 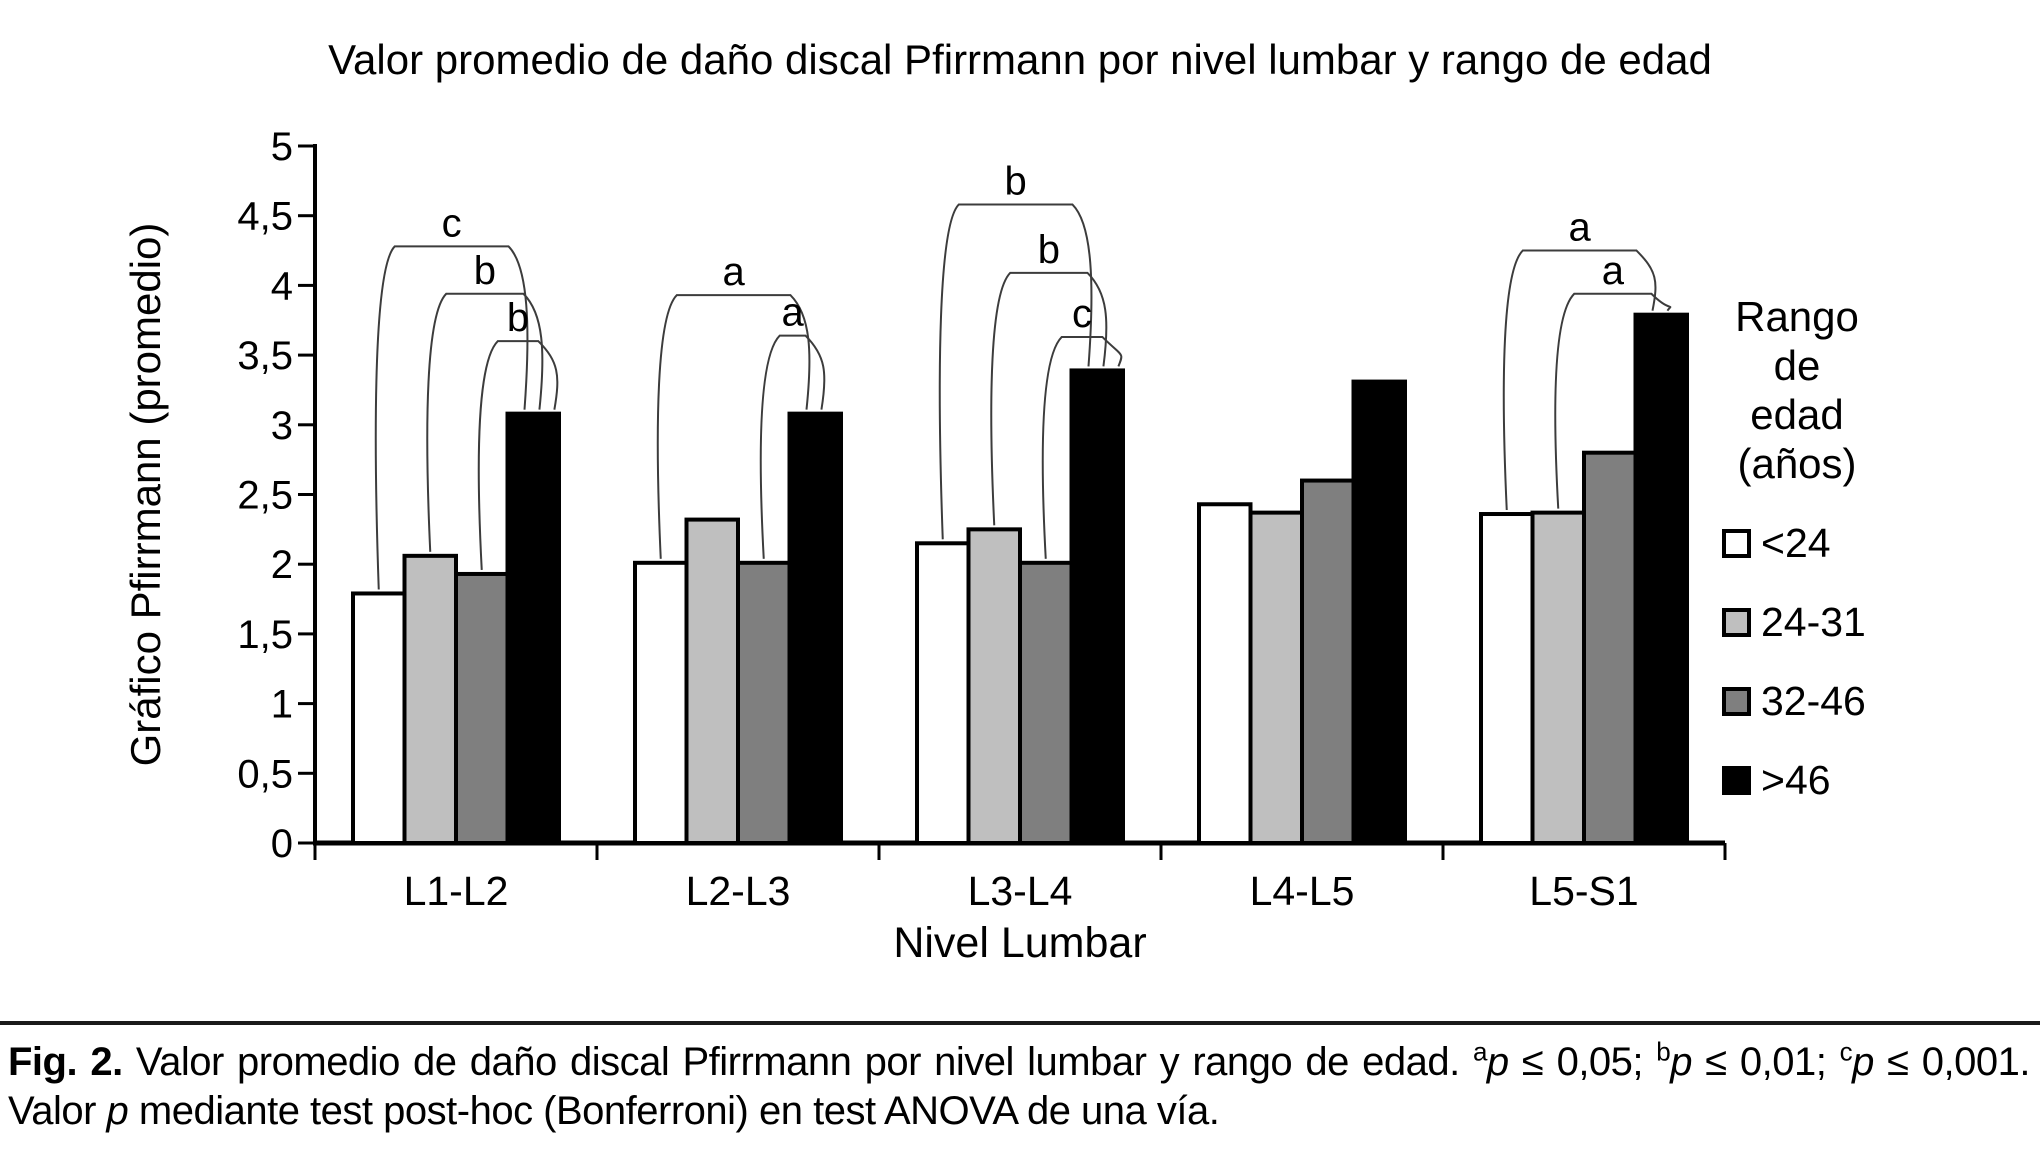 I want to click on caption-segment: Fig. 2., so click(x=65, y=1062).